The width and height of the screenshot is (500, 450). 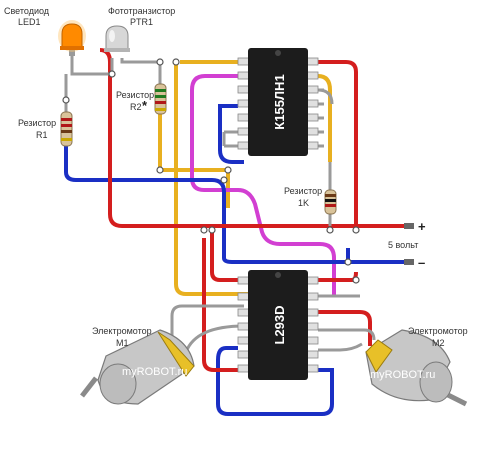 What do you see at coordinates (122, 343) in the screenshot?
I see `m1-ref: M1` at bounding box center [122, 343].